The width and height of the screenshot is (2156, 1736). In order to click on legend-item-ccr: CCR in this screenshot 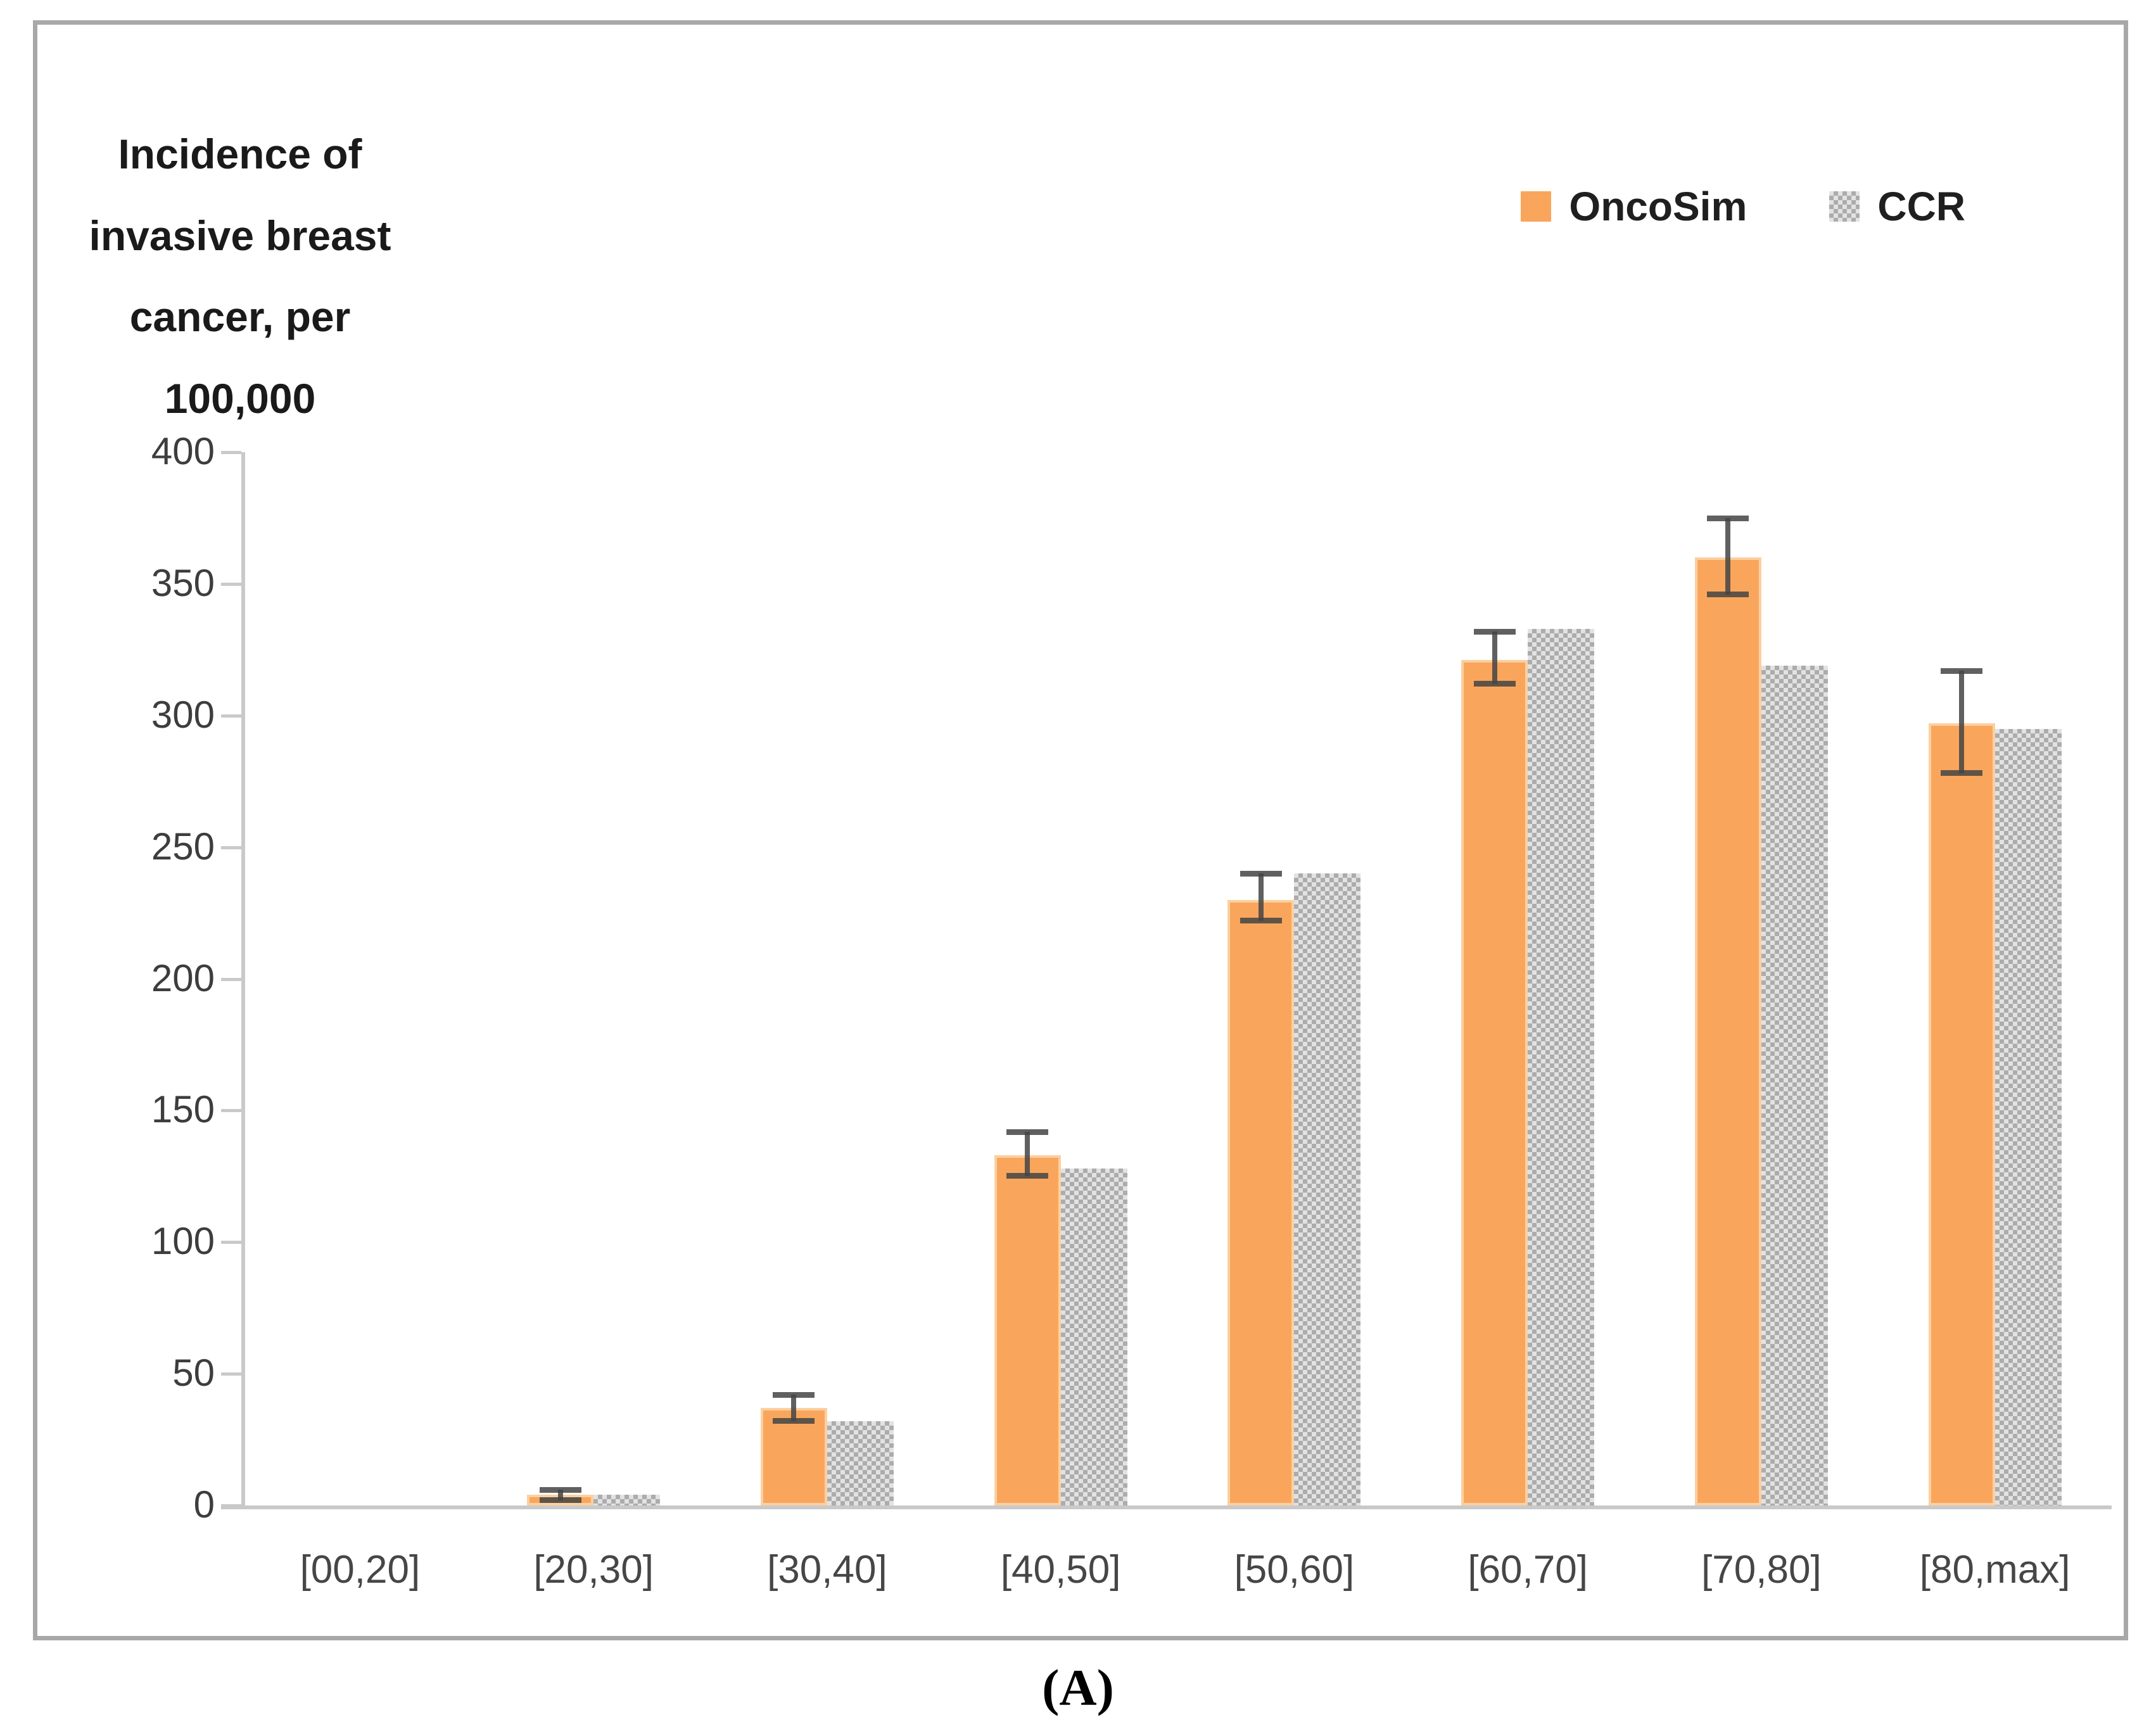, I will do `click(1897, 207)`.